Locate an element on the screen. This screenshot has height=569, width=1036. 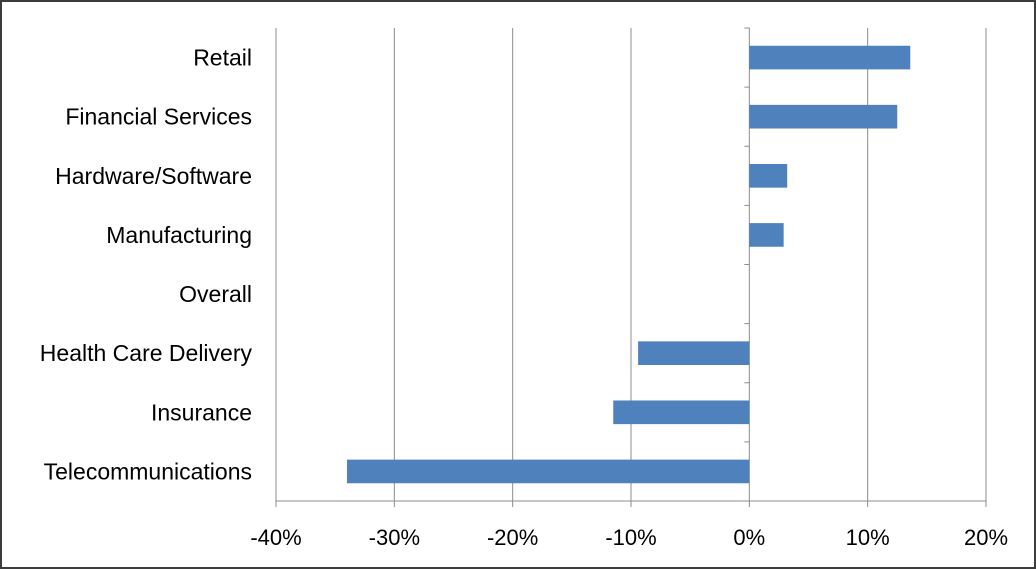
category-label: Telecommunications is located at coordinates (148, 471).